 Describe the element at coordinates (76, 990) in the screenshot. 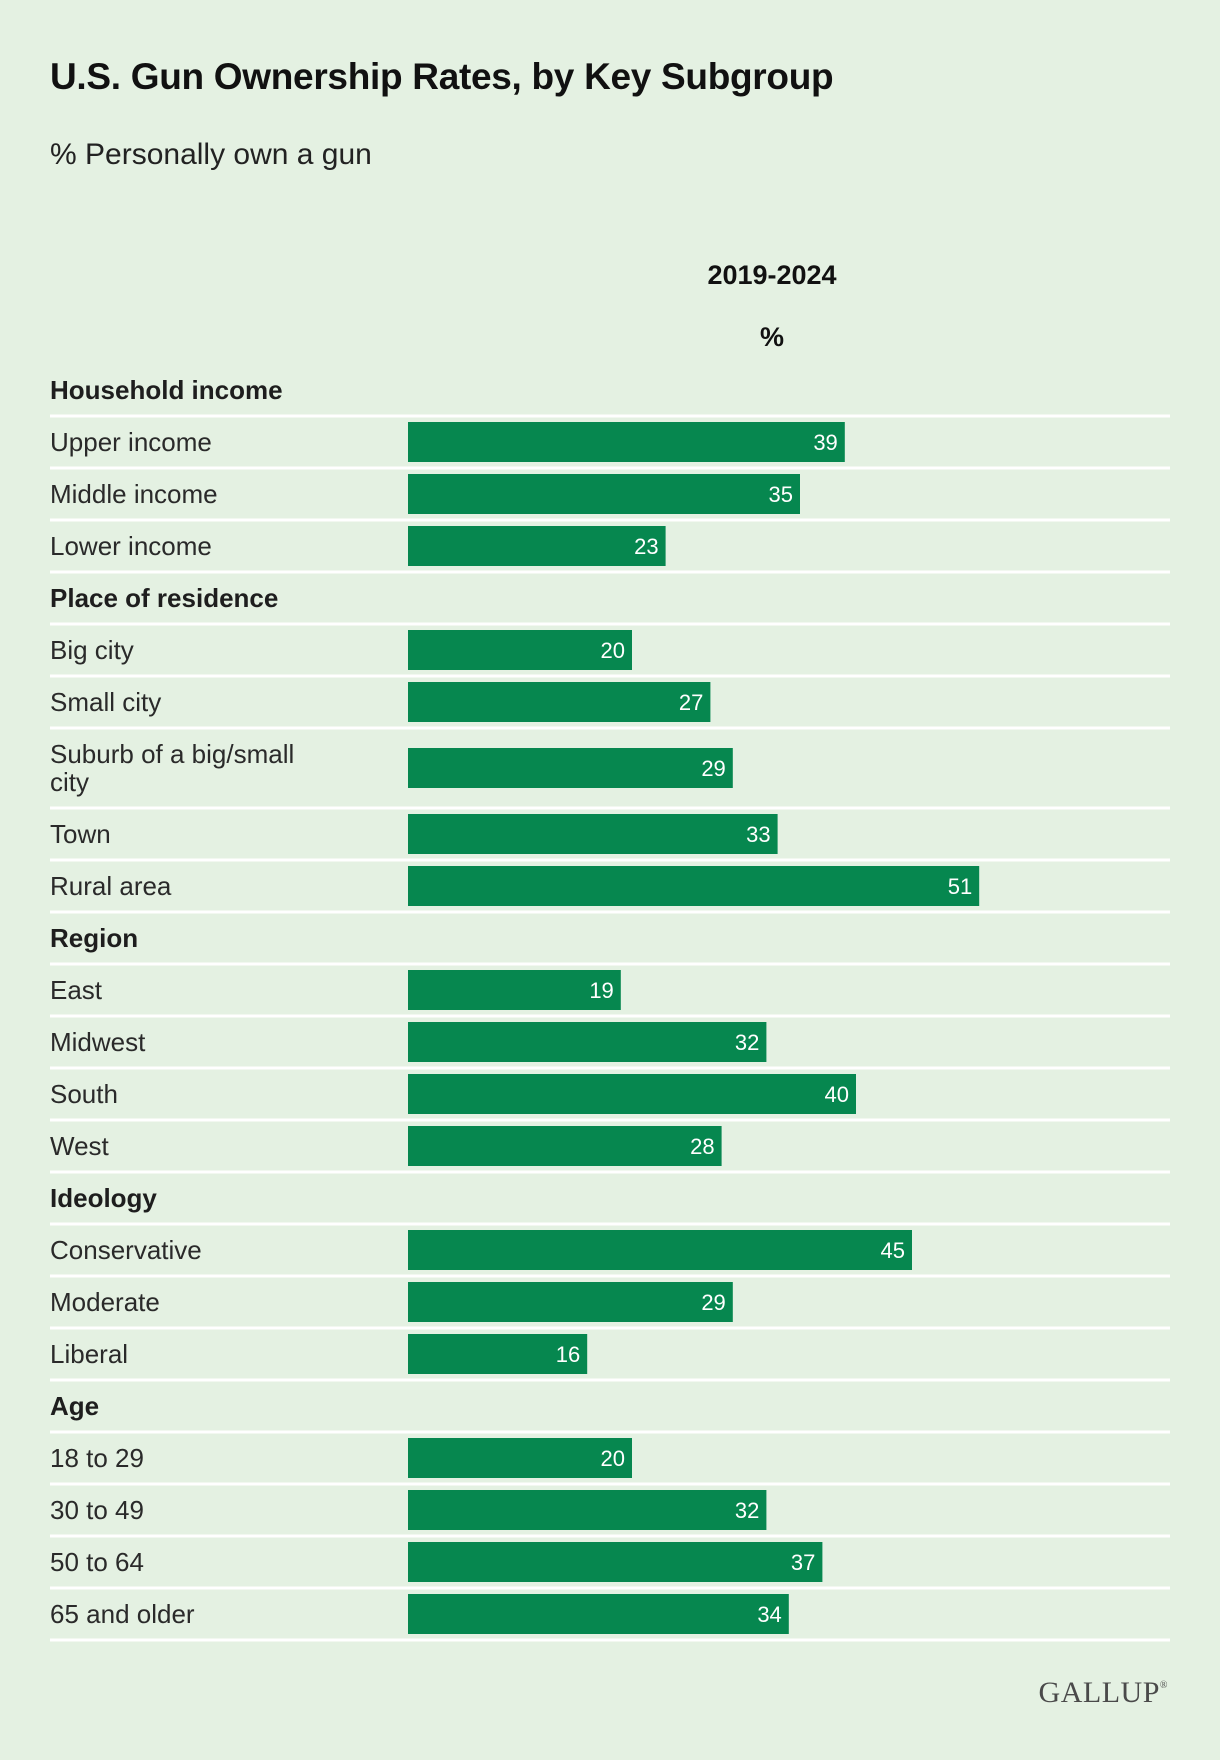

I see `category-label: East` at that location.